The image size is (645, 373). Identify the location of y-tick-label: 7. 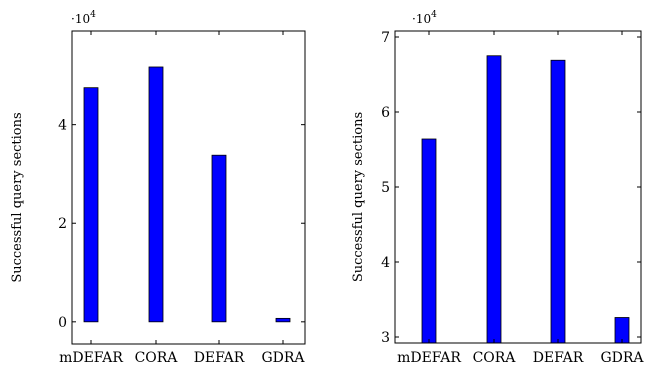
(385, 38).